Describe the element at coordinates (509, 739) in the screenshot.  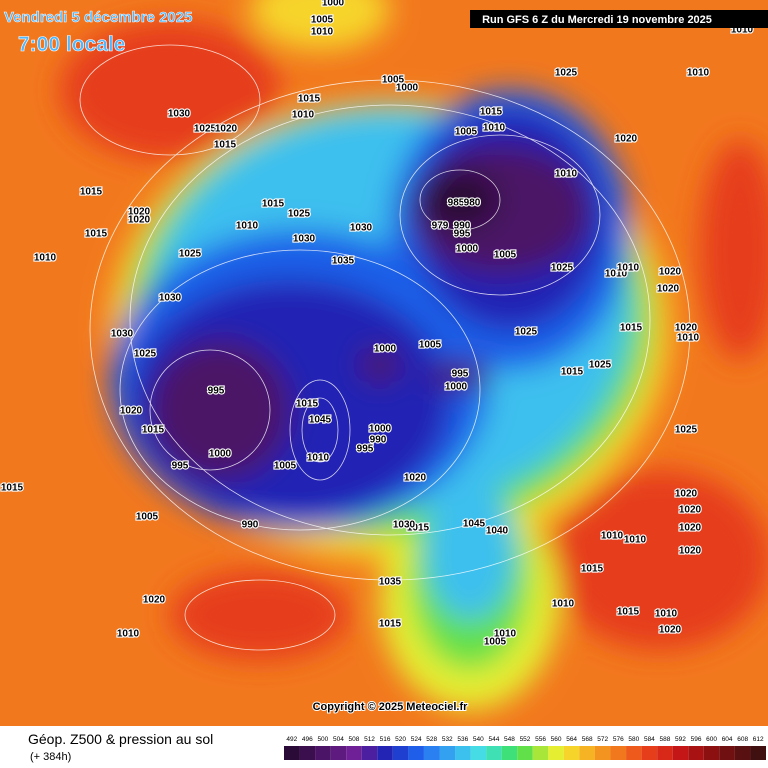
I see `colorbar-tick-label: 548` at that location.